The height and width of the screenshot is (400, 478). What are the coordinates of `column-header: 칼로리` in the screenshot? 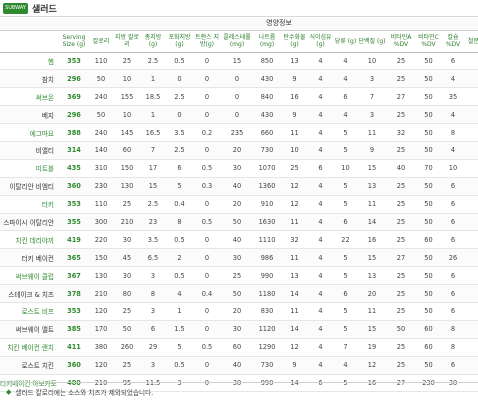 It's located at (101, 41).